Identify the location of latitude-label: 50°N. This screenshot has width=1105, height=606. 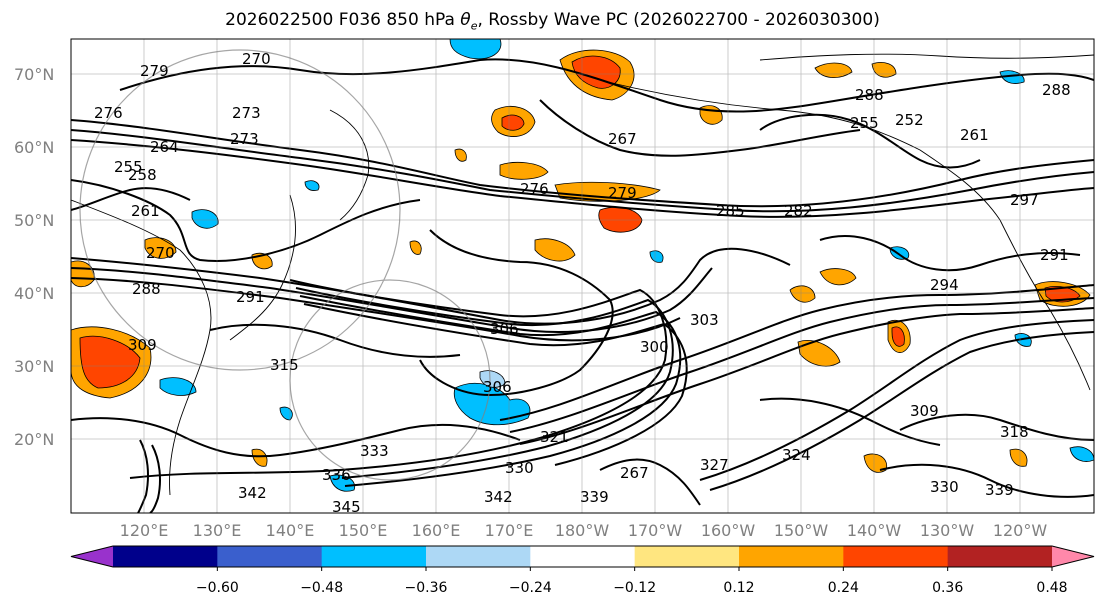
(34, 220).